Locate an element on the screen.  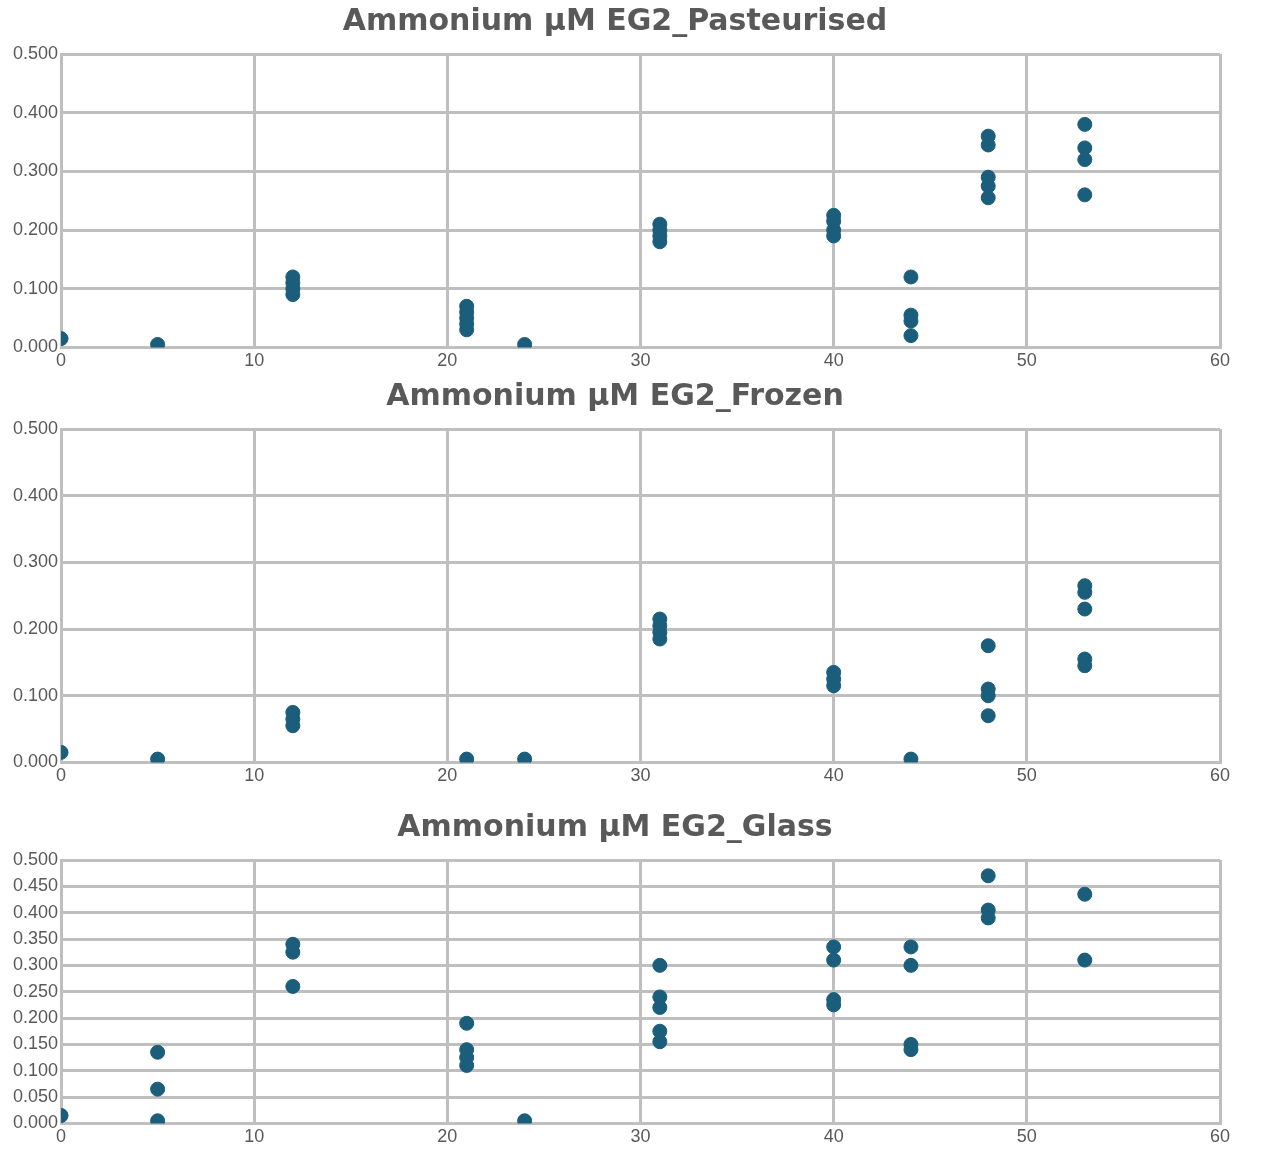
y-tick-label: 0.450 is located at coordinates (36, 885).